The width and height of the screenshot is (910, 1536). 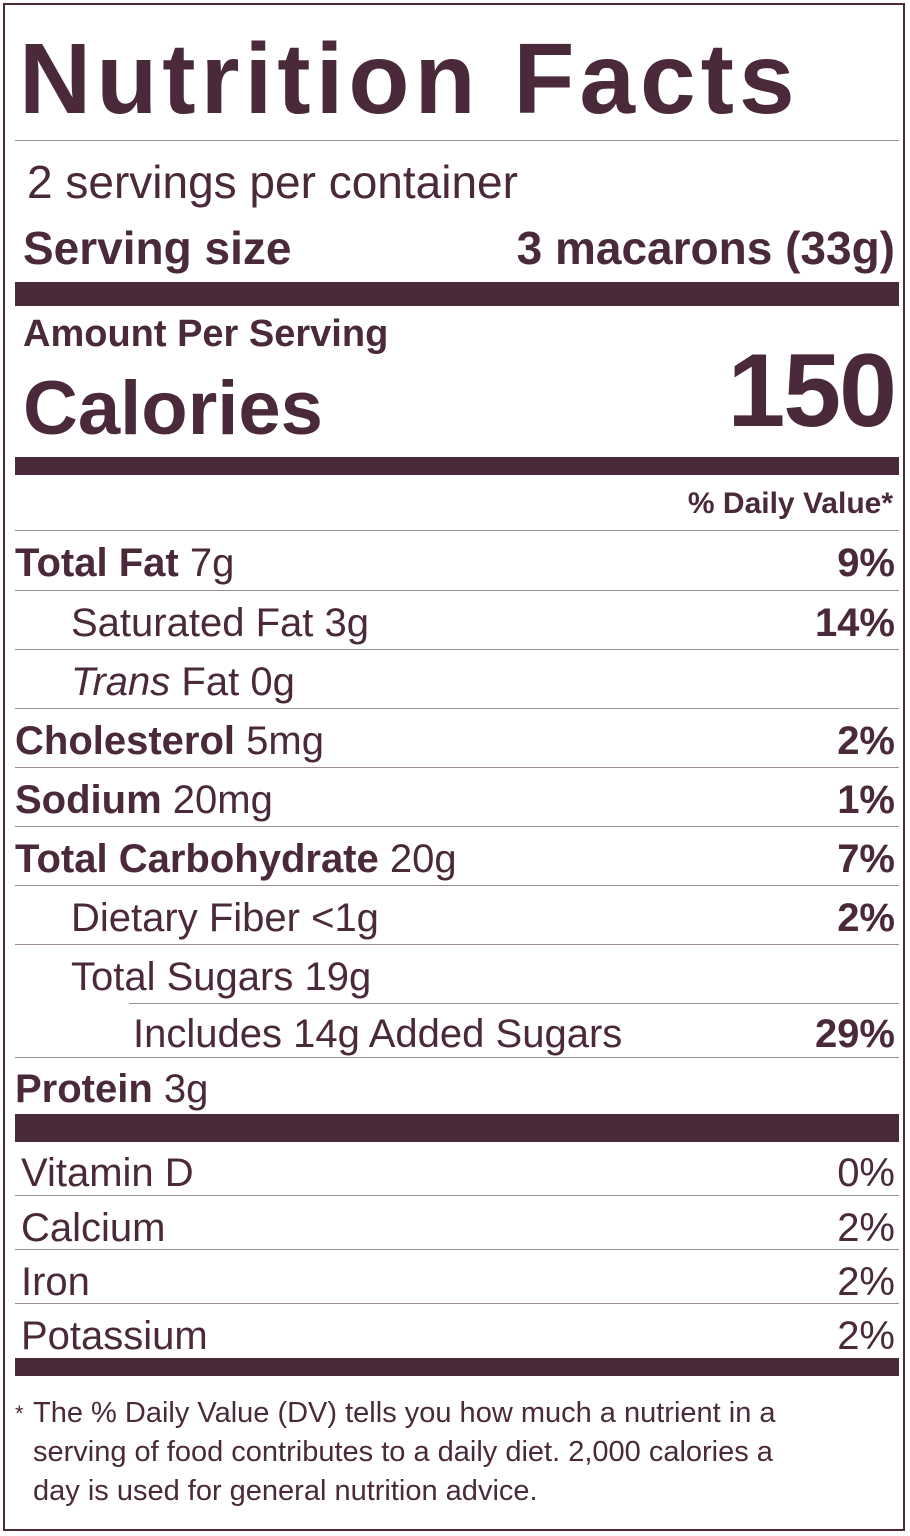 What do you see at coordinates (272, 682) in the screenshot?
I see `nutrient-amount: 0g` at bounding box center [272, 682].